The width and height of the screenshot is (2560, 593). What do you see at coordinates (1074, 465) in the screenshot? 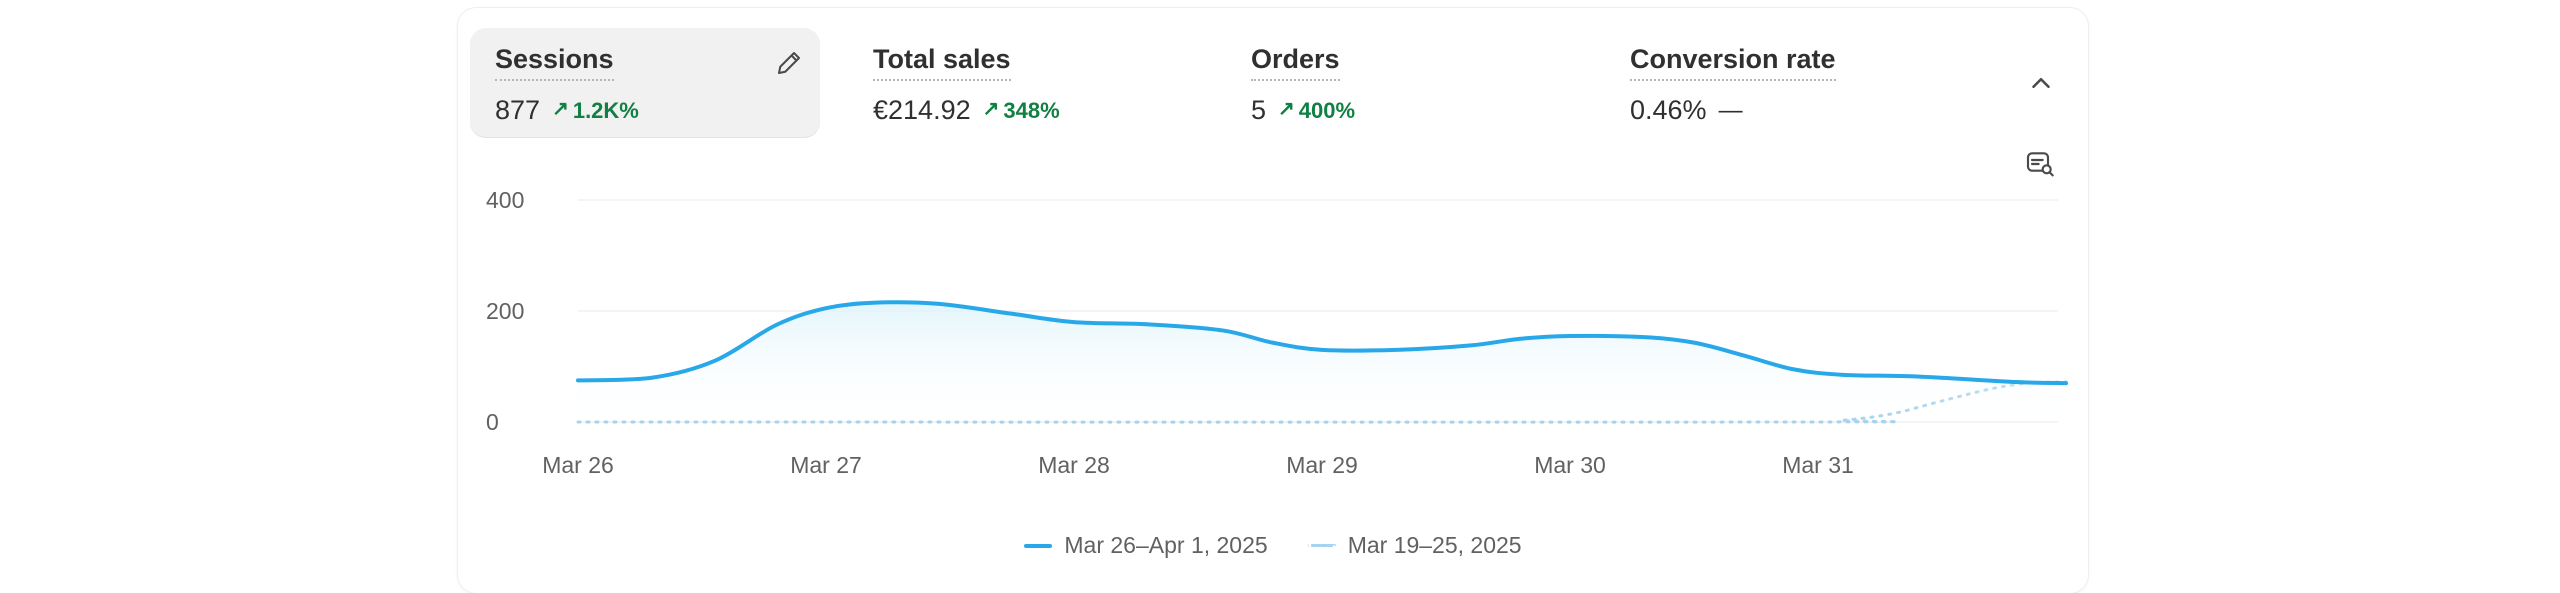
I see `x-tick-label: Mar 28` at bounding box center [1074, 465].